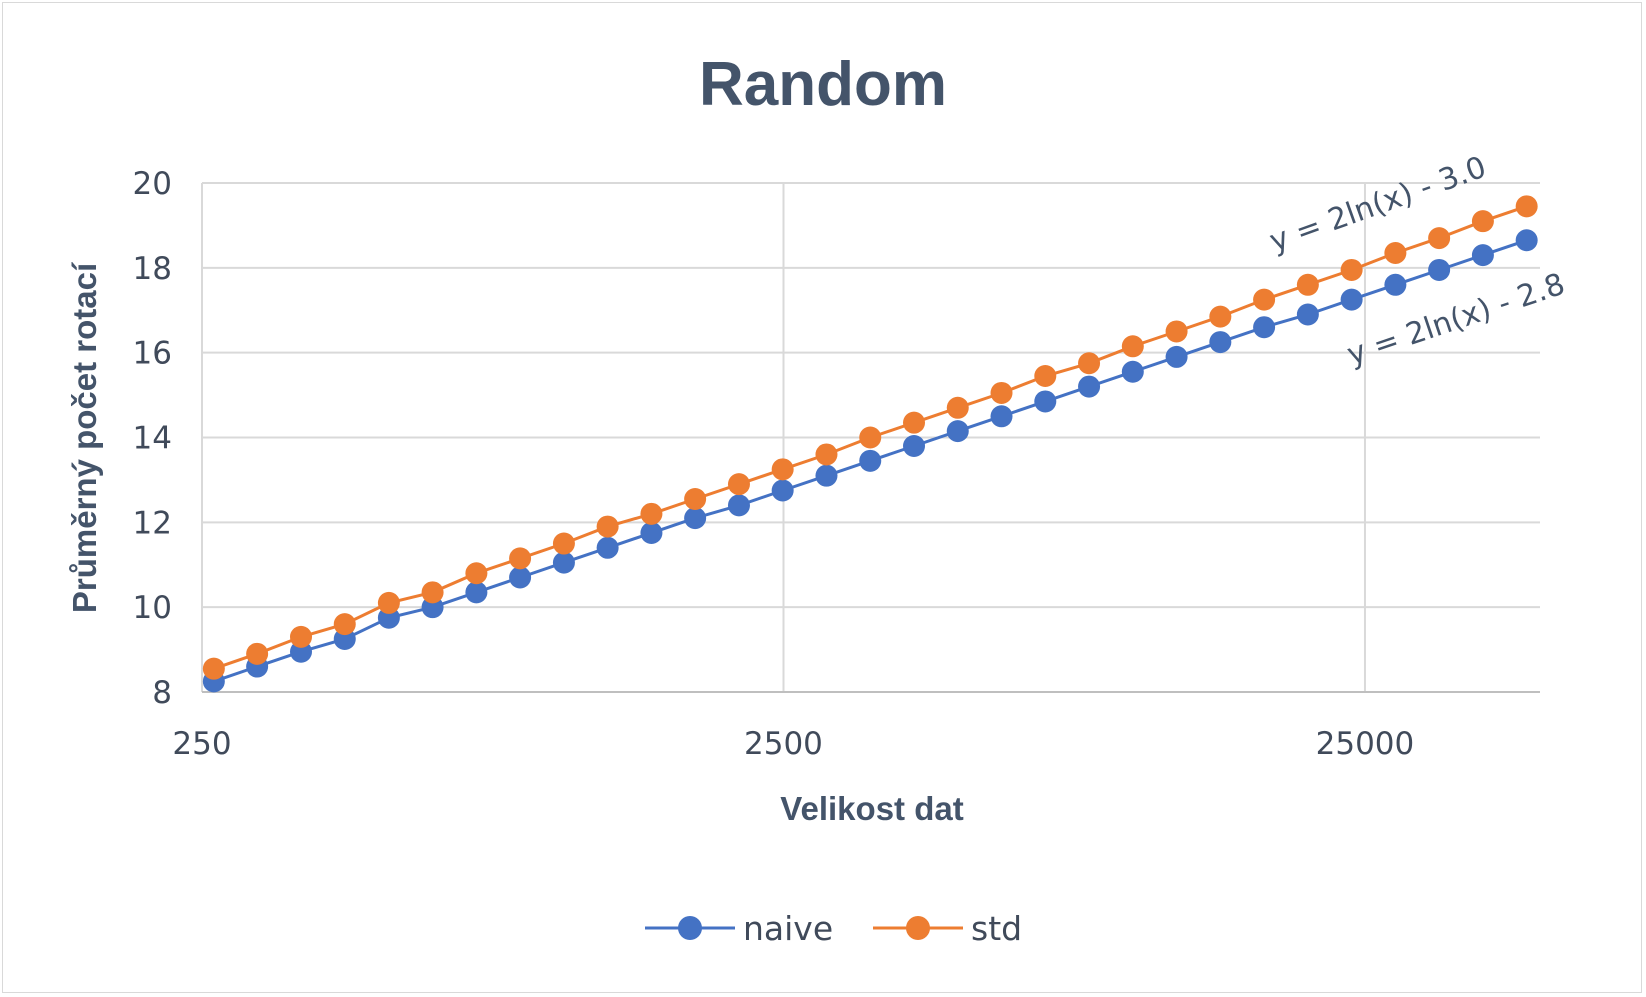 The width and height of the screenshot is (1646, 997). I want to click on legend-item-std: std, so click(947, 928).